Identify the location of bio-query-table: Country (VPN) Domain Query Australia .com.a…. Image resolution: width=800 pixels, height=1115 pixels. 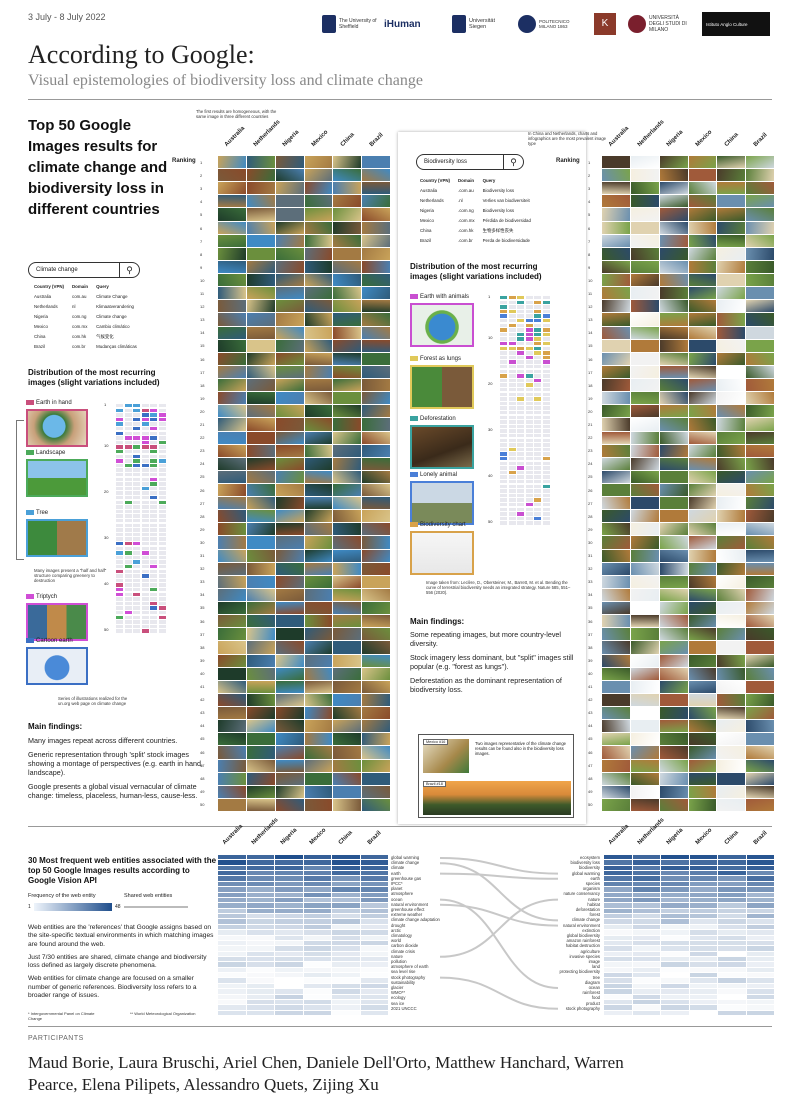
(475, 210).